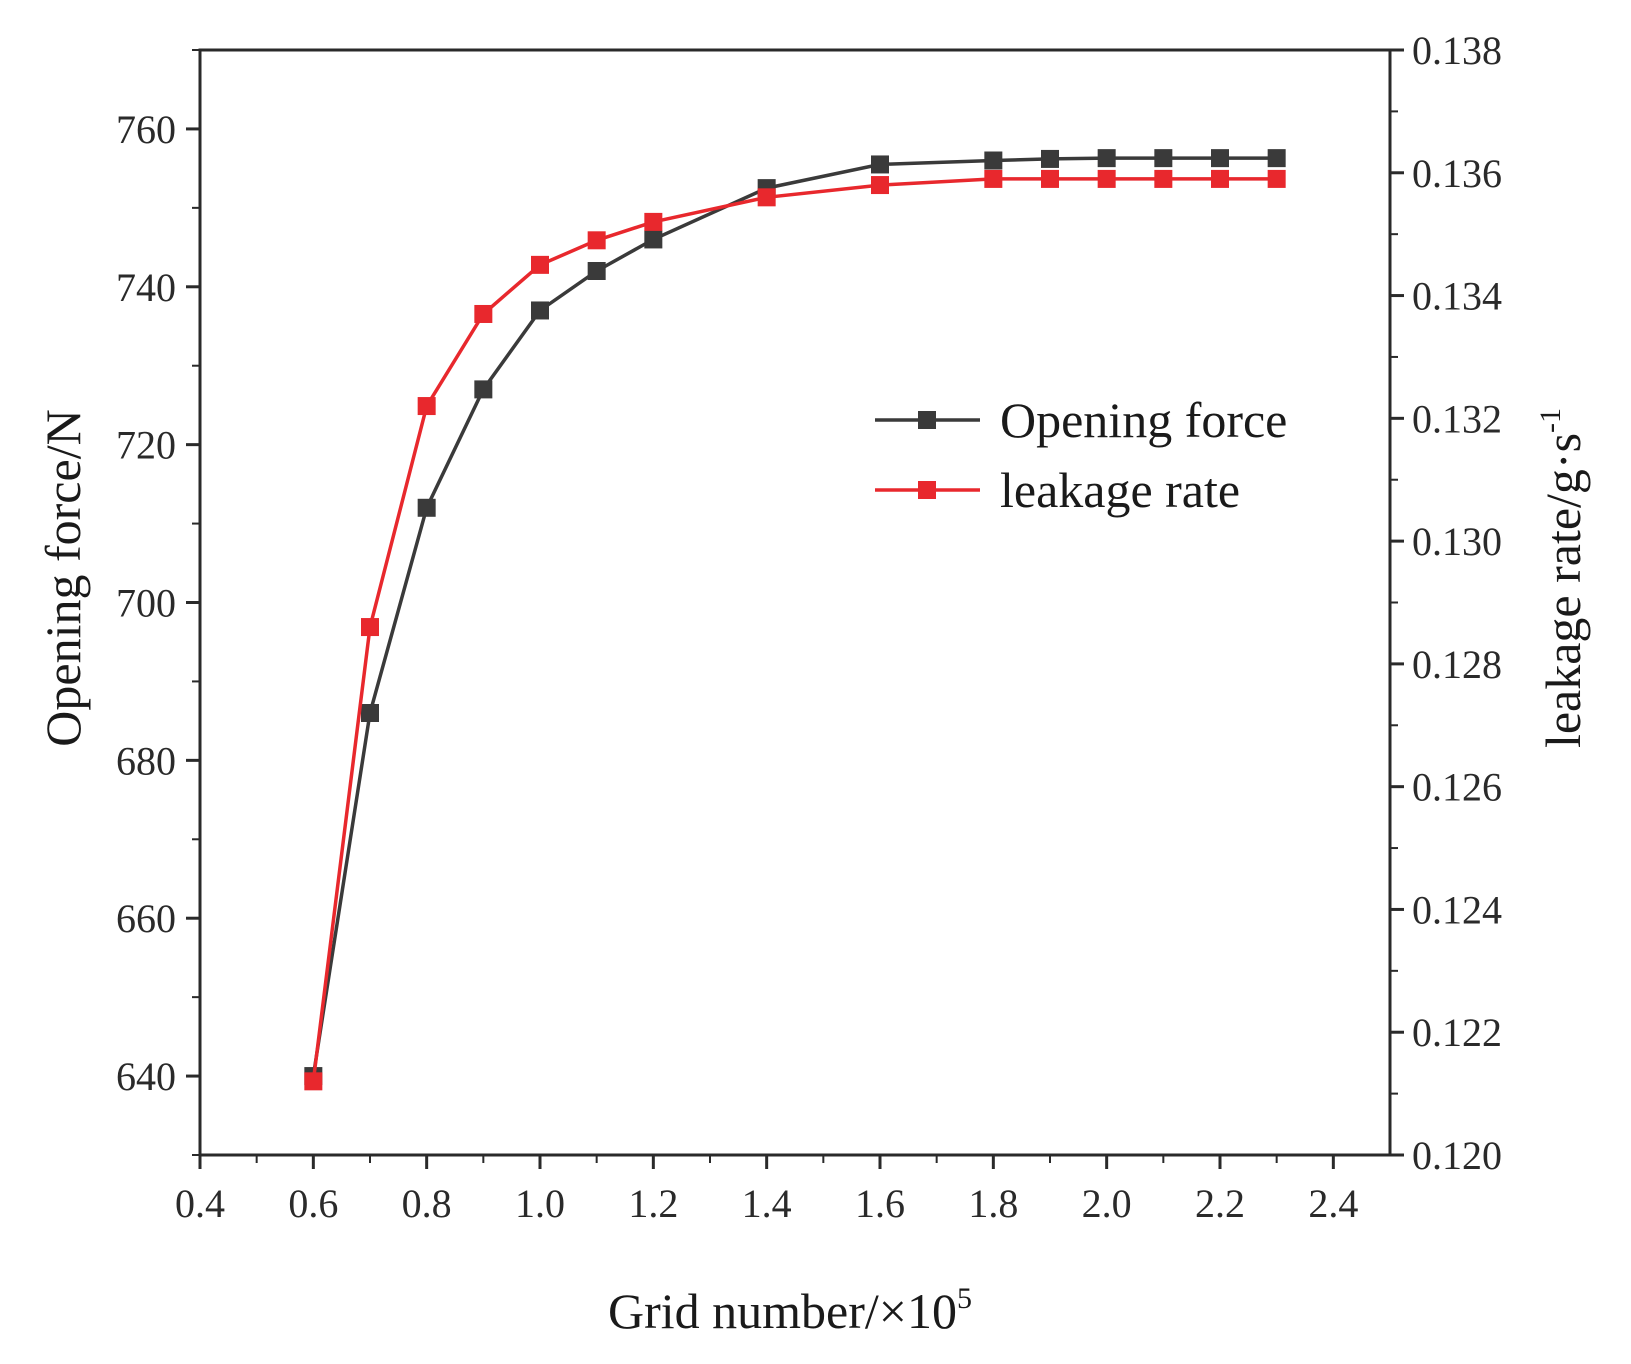  Describe the element at coordinates (146, 760) in the screenshot. I see `y-left-tick-label: 680` at that location.